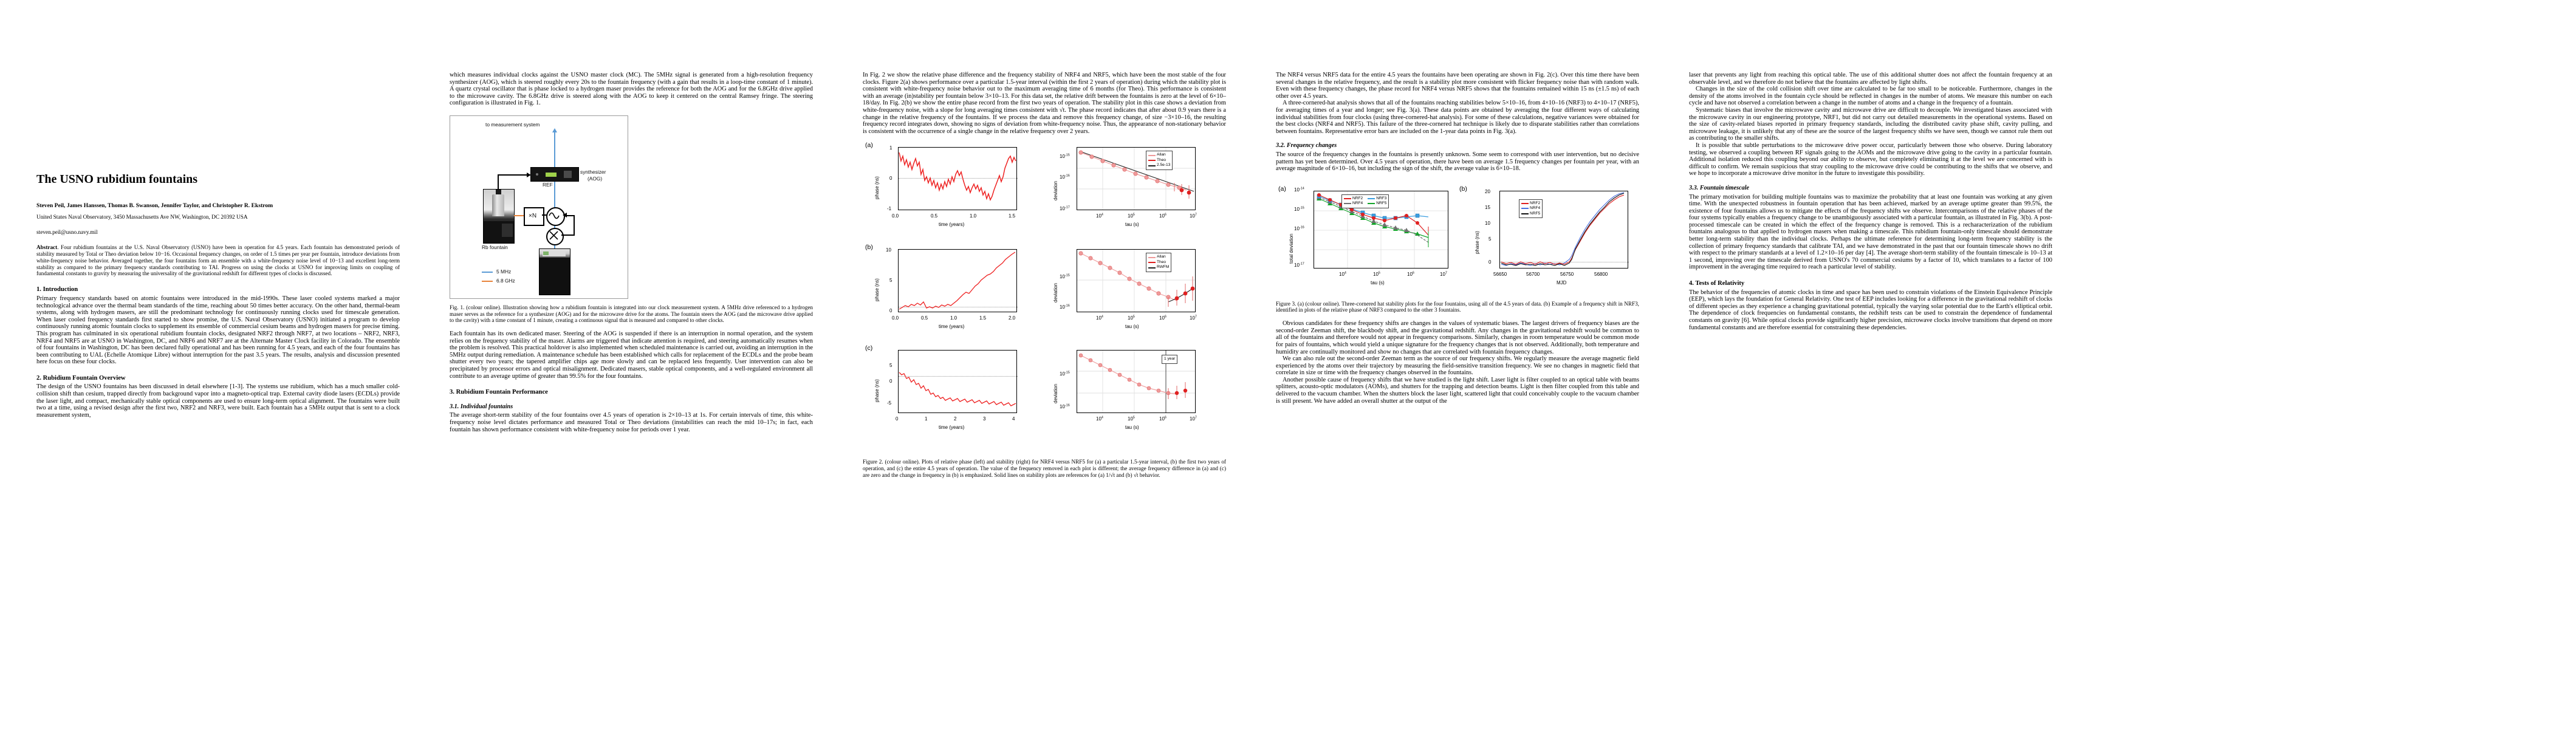  What do you see at coordinates (1136, 281) in the screenshot?
I see `fig2b-deviation-axes` at bounding box center [1136, 281].